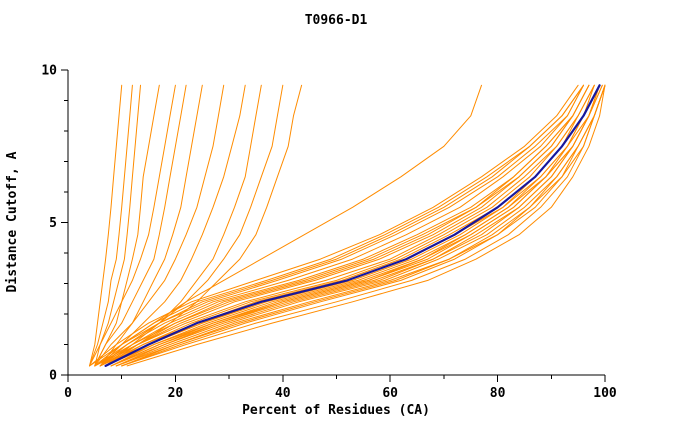 The height and width of the screenshot is (440, 680). Describe the element at coordinates (68, 393) in the screenshot. I see `x-tick-label: 0` at that location.